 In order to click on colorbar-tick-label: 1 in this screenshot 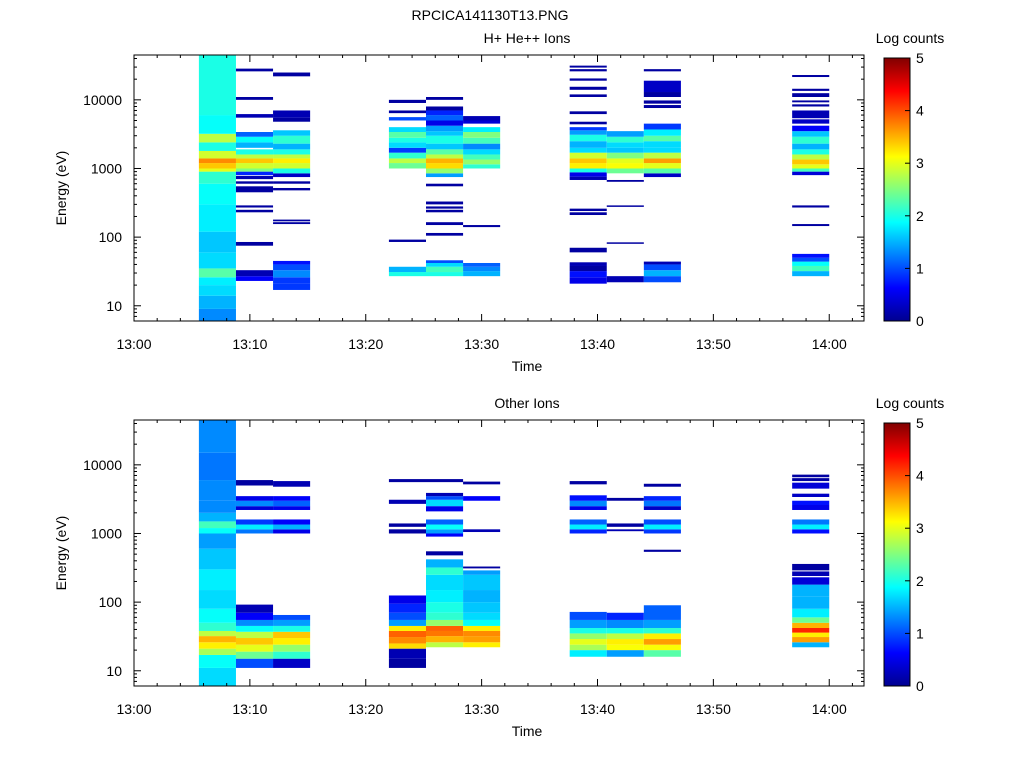, I will do `click(920, 268)`.